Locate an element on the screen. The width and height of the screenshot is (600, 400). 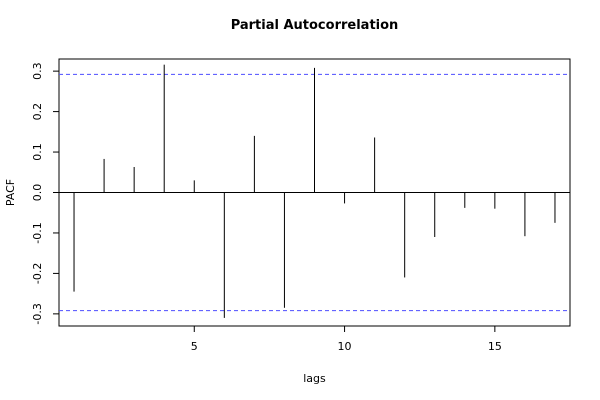
y-tick-label-2: -0.1 is located at coordinates (37, 232).